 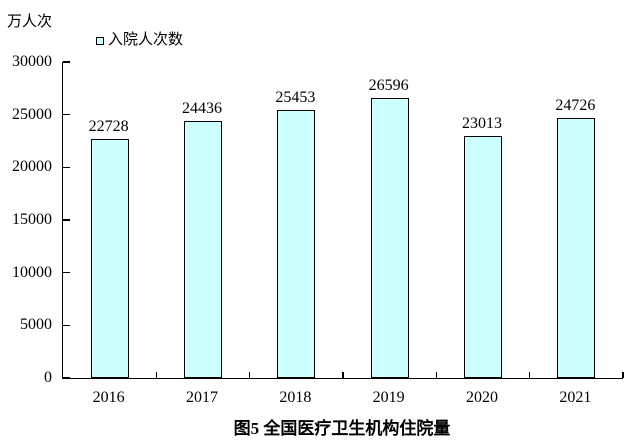 I want to click on bar-value-label: 24726, so click(x=575, y=105).